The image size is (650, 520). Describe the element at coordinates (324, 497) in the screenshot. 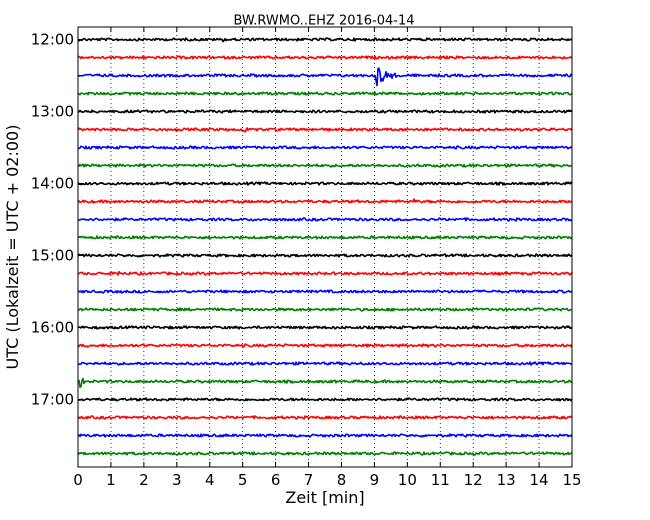

I see `x-axis-label: Zeit [min]` at that location.